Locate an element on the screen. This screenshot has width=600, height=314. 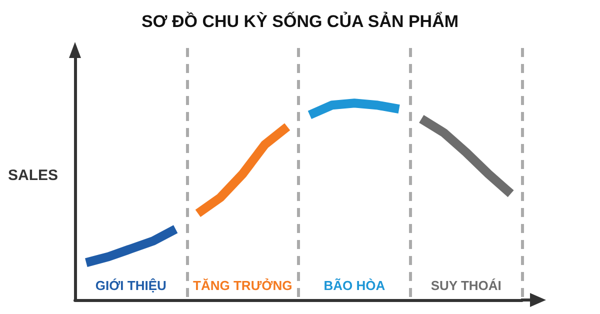
x-tick-label: SUY THOÁI is located at coordinates (466, 285).